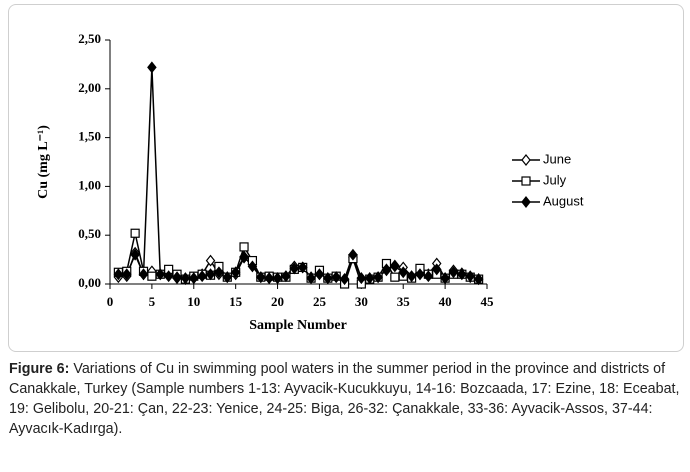 The width and height of the screenshot is (690, 472). Describe the element at coordinates (89, 233) in the screenshot. I see `y-tick-label: 0,50` at that location.